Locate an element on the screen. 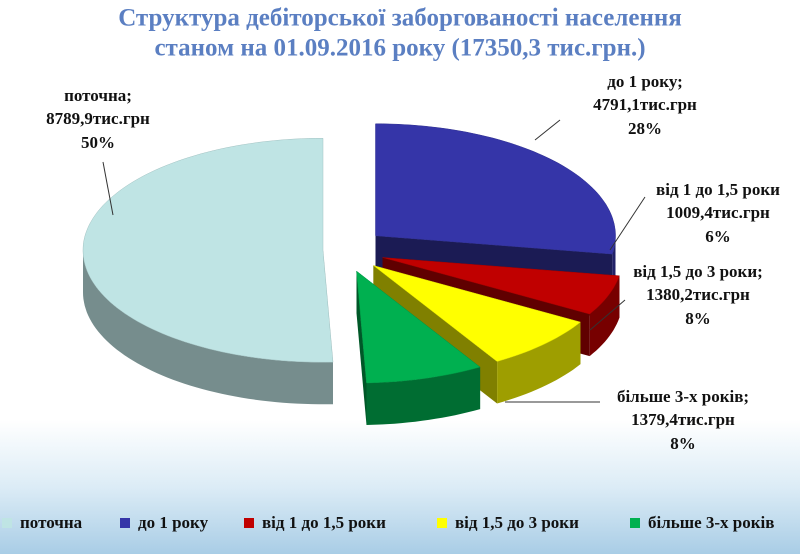 This screenshot has width=800, height=554. callout-value: 1380,2тис.грн is located at coordinates (698, 294).